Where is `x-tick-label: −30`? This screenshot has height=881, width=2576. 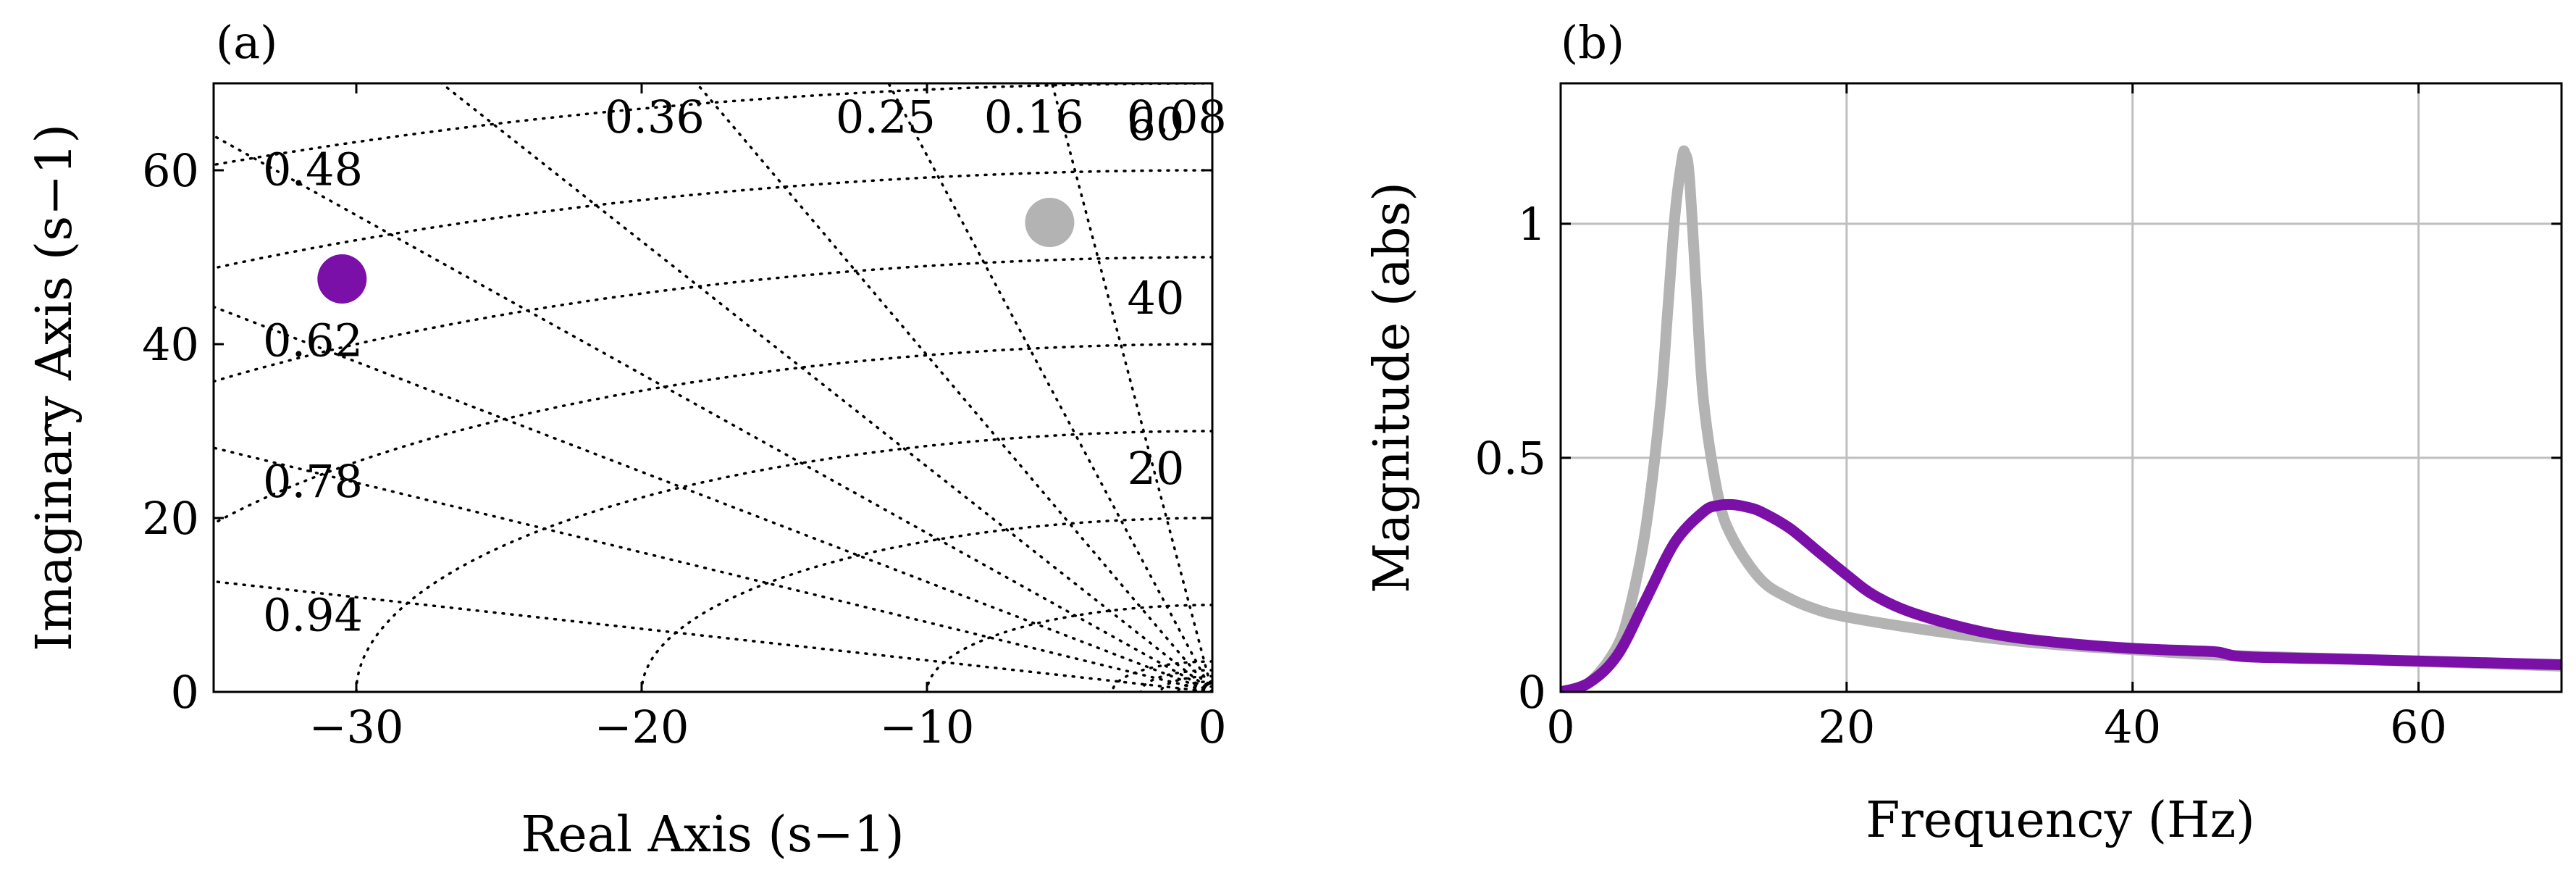
x-tick-label: −30 is located at coordinates (356, 727).